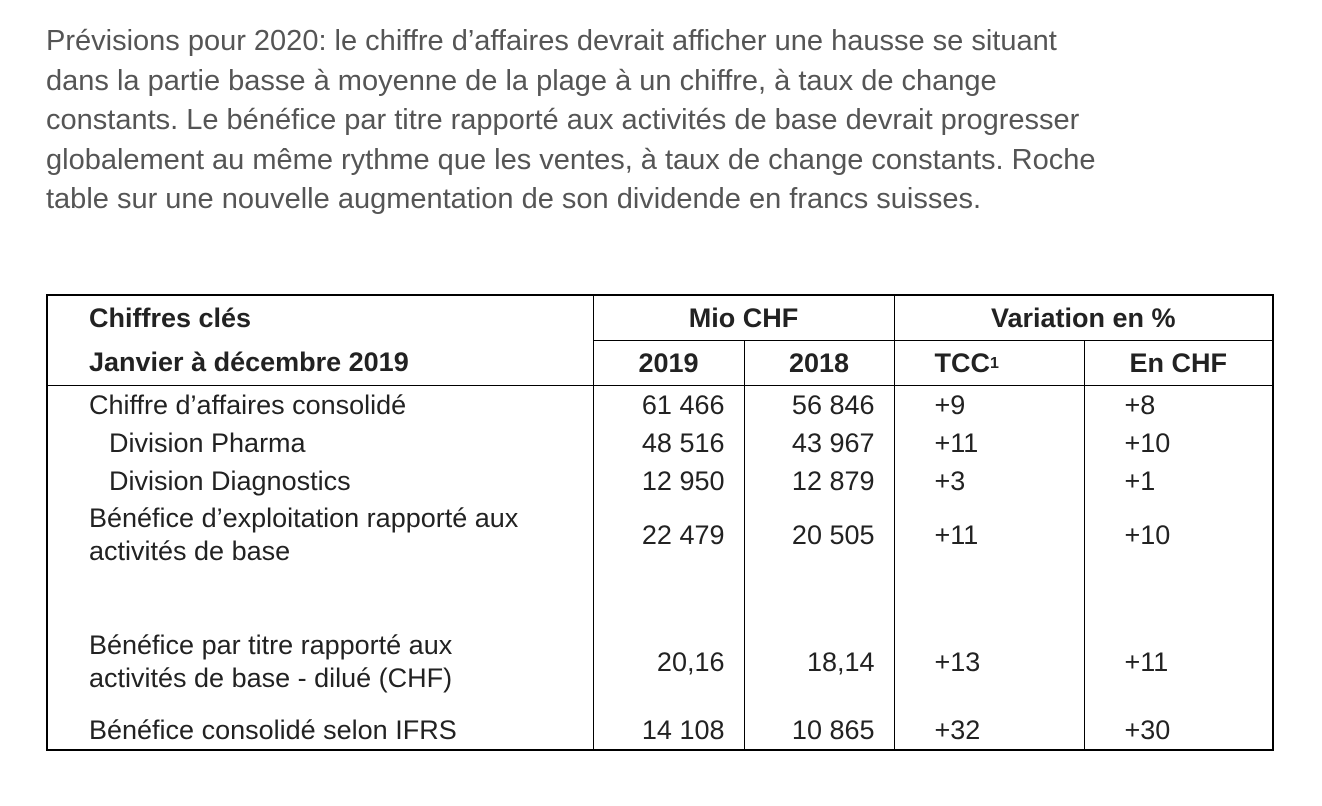 This screenshot has width=1322, height=806. I want to click on row-label-line: Bénéfice par titre rapporté aux, so click(271, 645).